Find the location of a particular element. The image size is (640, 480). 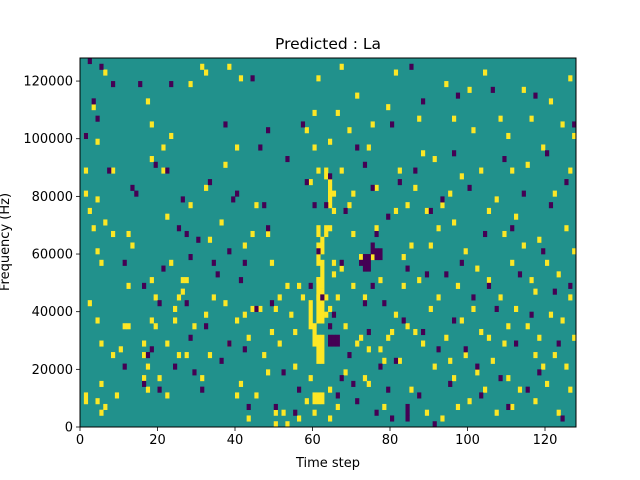

x-tick-label: 20 is located at coordinates (157, 440).